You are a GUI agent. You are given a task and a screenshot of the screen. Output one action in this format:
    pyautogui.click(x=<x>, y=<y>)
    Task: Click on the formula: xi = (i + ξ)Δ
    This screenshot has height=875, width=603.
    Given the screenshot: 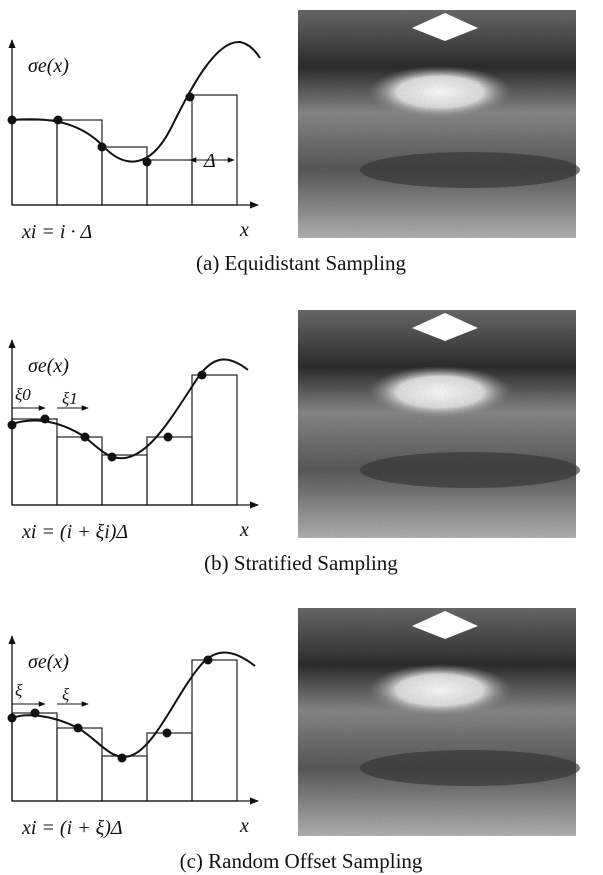 What is the action you would take?
    pyautogui.click(x=72, y=828)
    